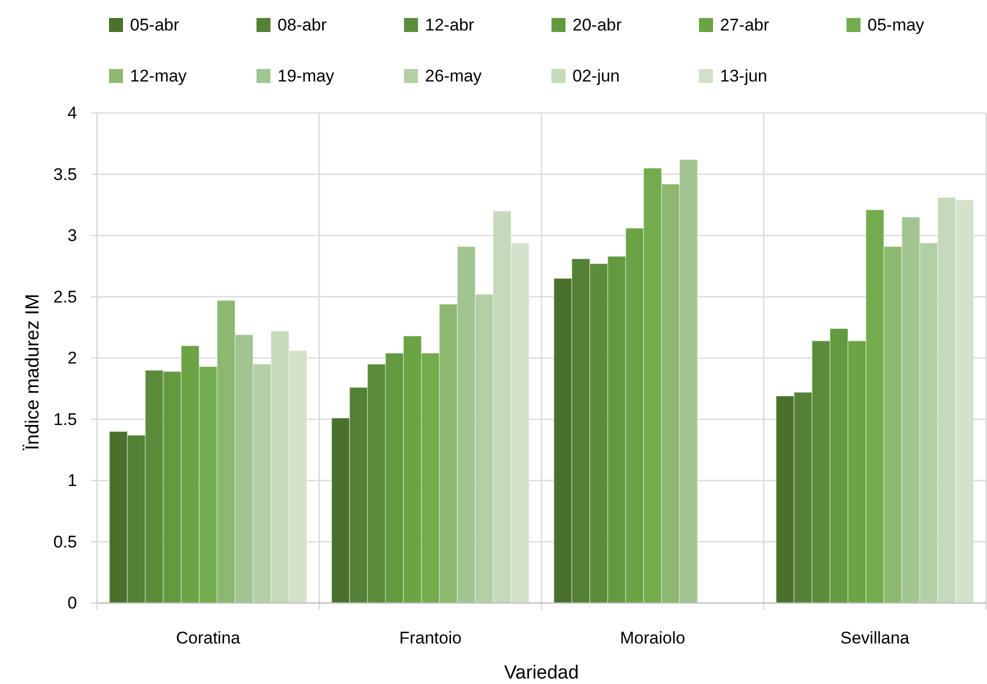 This screenshot has width=987, height=684. What do you see at coordinates (875, 638) in the screenshot?
I see `x-tick-label: Sevillana` at bounding box center [875, 638].